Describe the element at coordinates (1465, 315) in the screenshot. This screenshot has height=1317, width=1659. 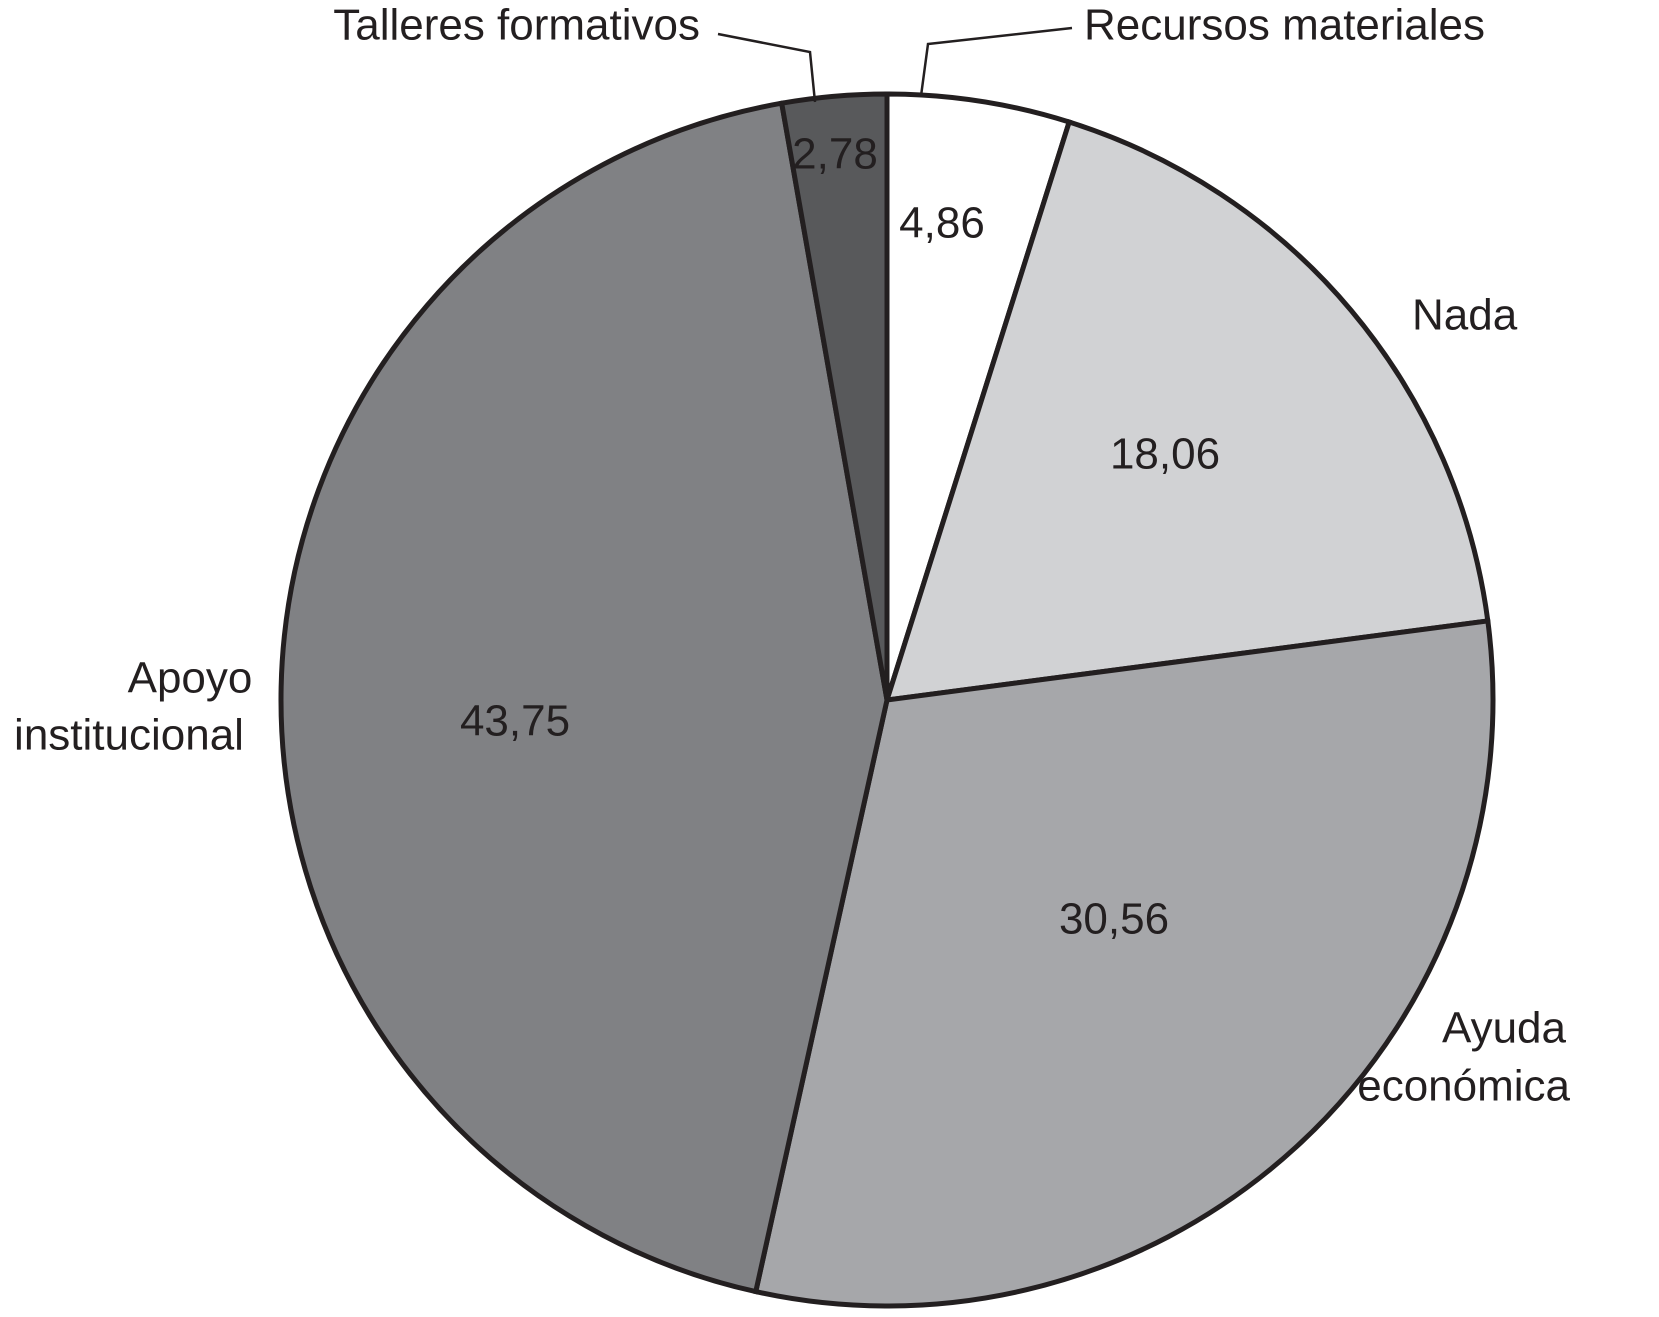
I see `category-label-nada: Nada` at that location.